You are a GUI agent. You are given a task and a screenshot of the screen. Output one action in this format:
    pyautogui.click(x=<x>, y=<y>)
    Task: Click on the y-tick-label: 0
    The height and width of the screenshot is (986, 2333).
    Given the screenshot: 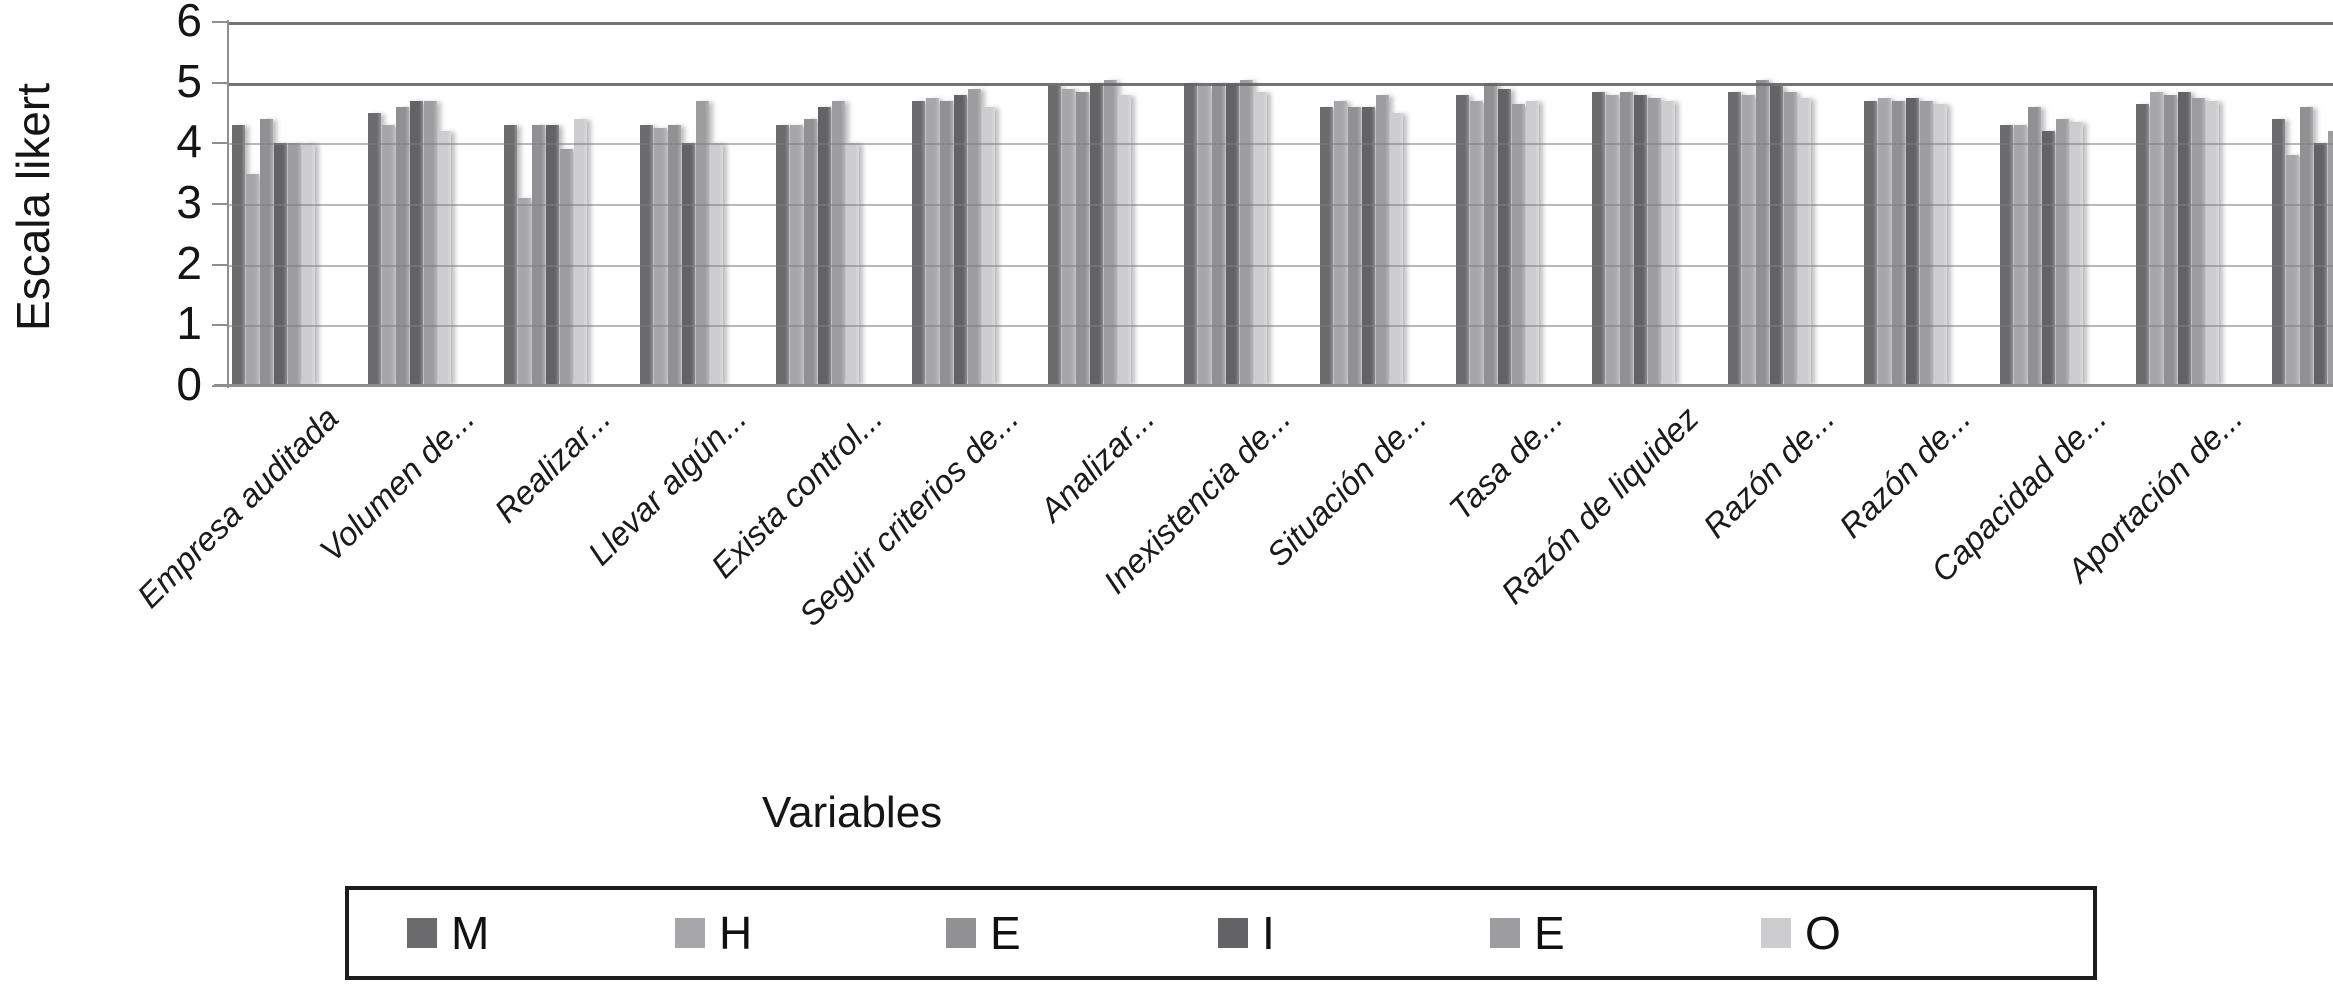 What is the action you would take?
    pyautogui.click(x=189, y=384)
    